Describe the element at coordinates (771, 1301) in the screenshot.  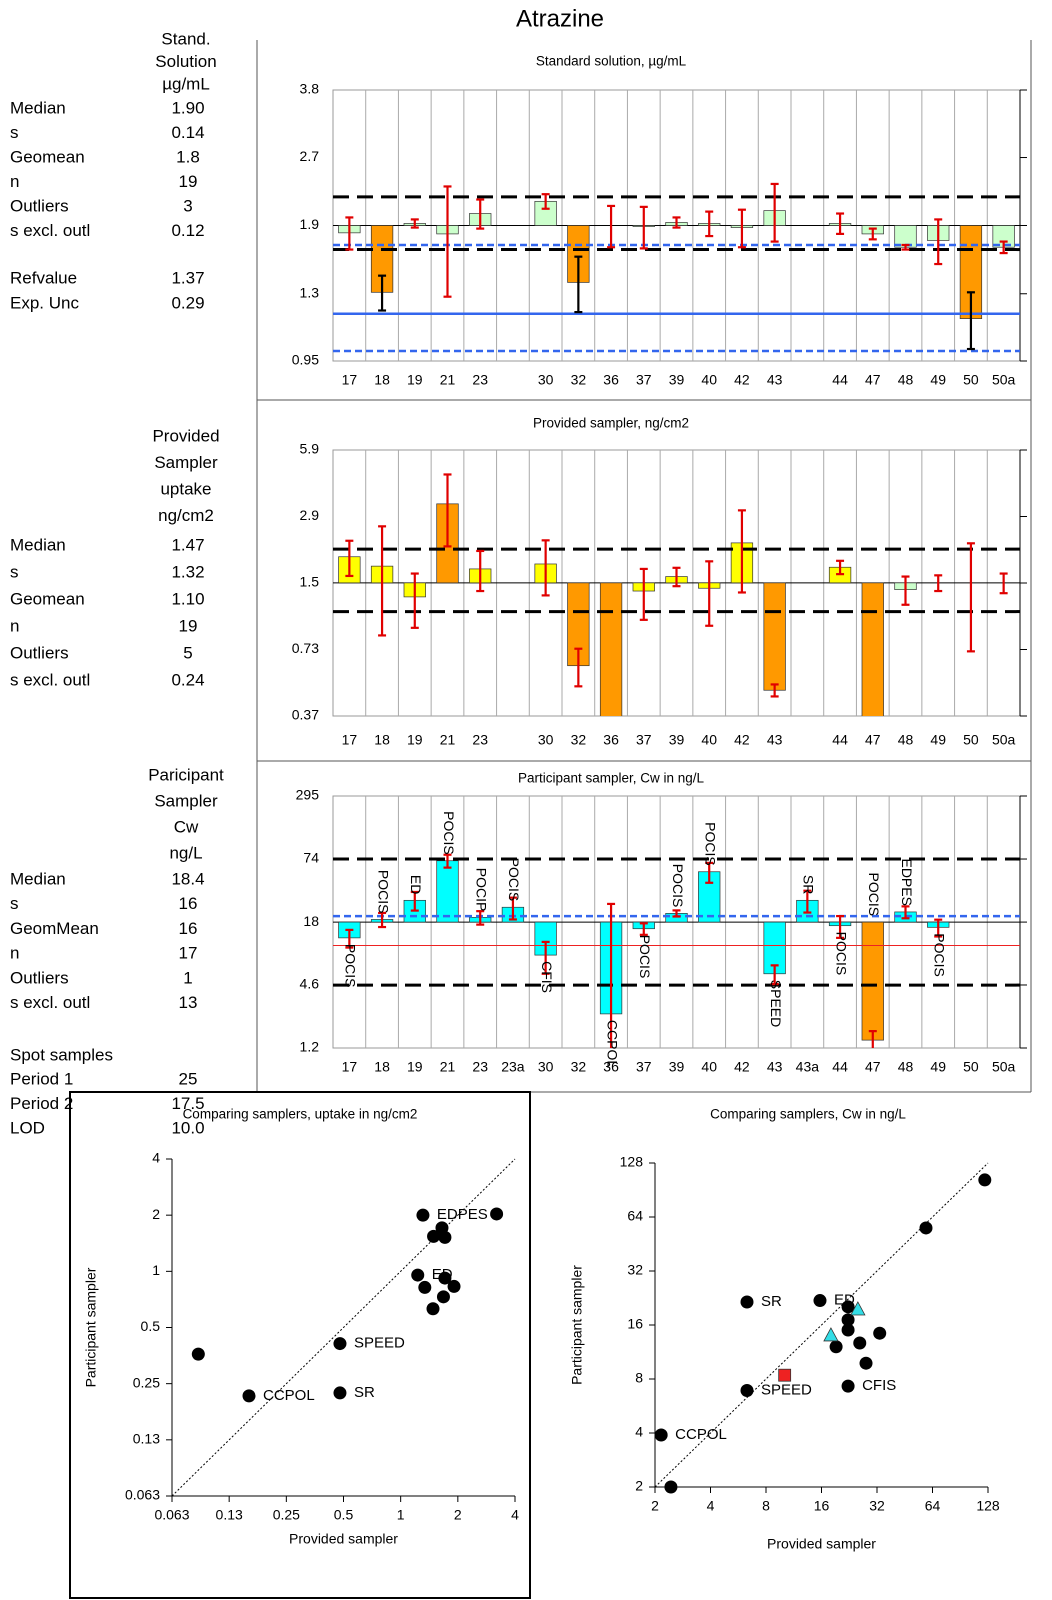
I see `point-label: SR` at that location.